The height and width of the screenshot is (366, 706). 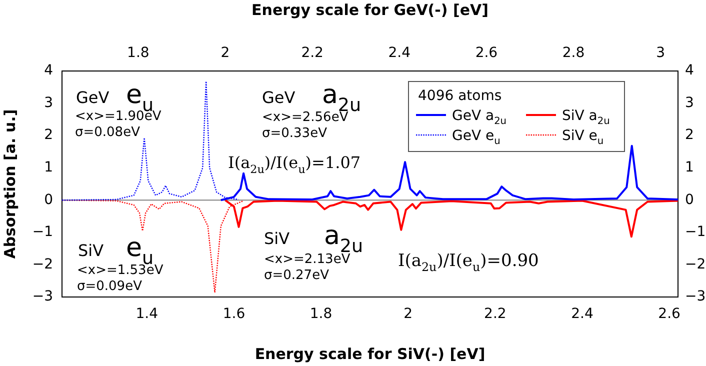 What do you see at coordinates (48, 168) in the screenshot?
I see `y-tick-label: 1` at bounding box center [48, 168].